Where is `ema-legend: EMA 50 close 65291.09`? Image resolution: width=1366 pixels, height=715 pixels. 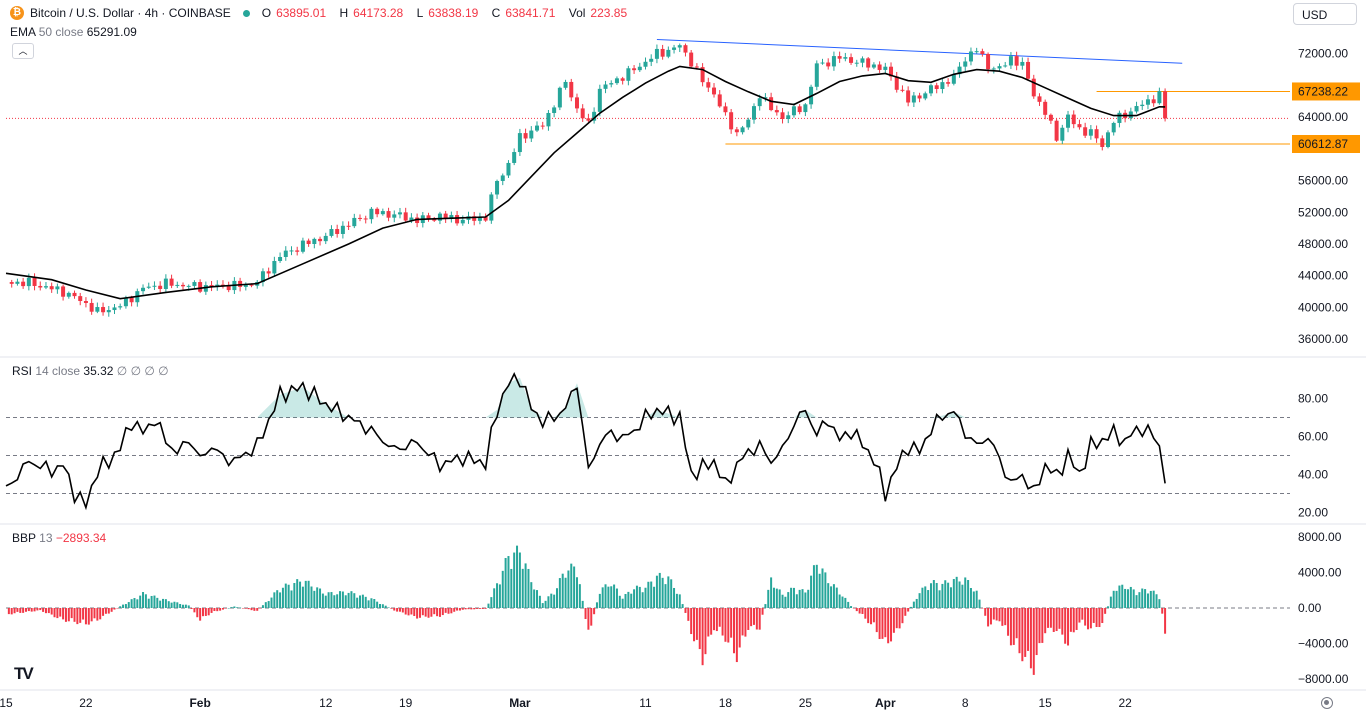
ema-legend: EMA 50 close 65291.09 is located at coordinates (73, 32).